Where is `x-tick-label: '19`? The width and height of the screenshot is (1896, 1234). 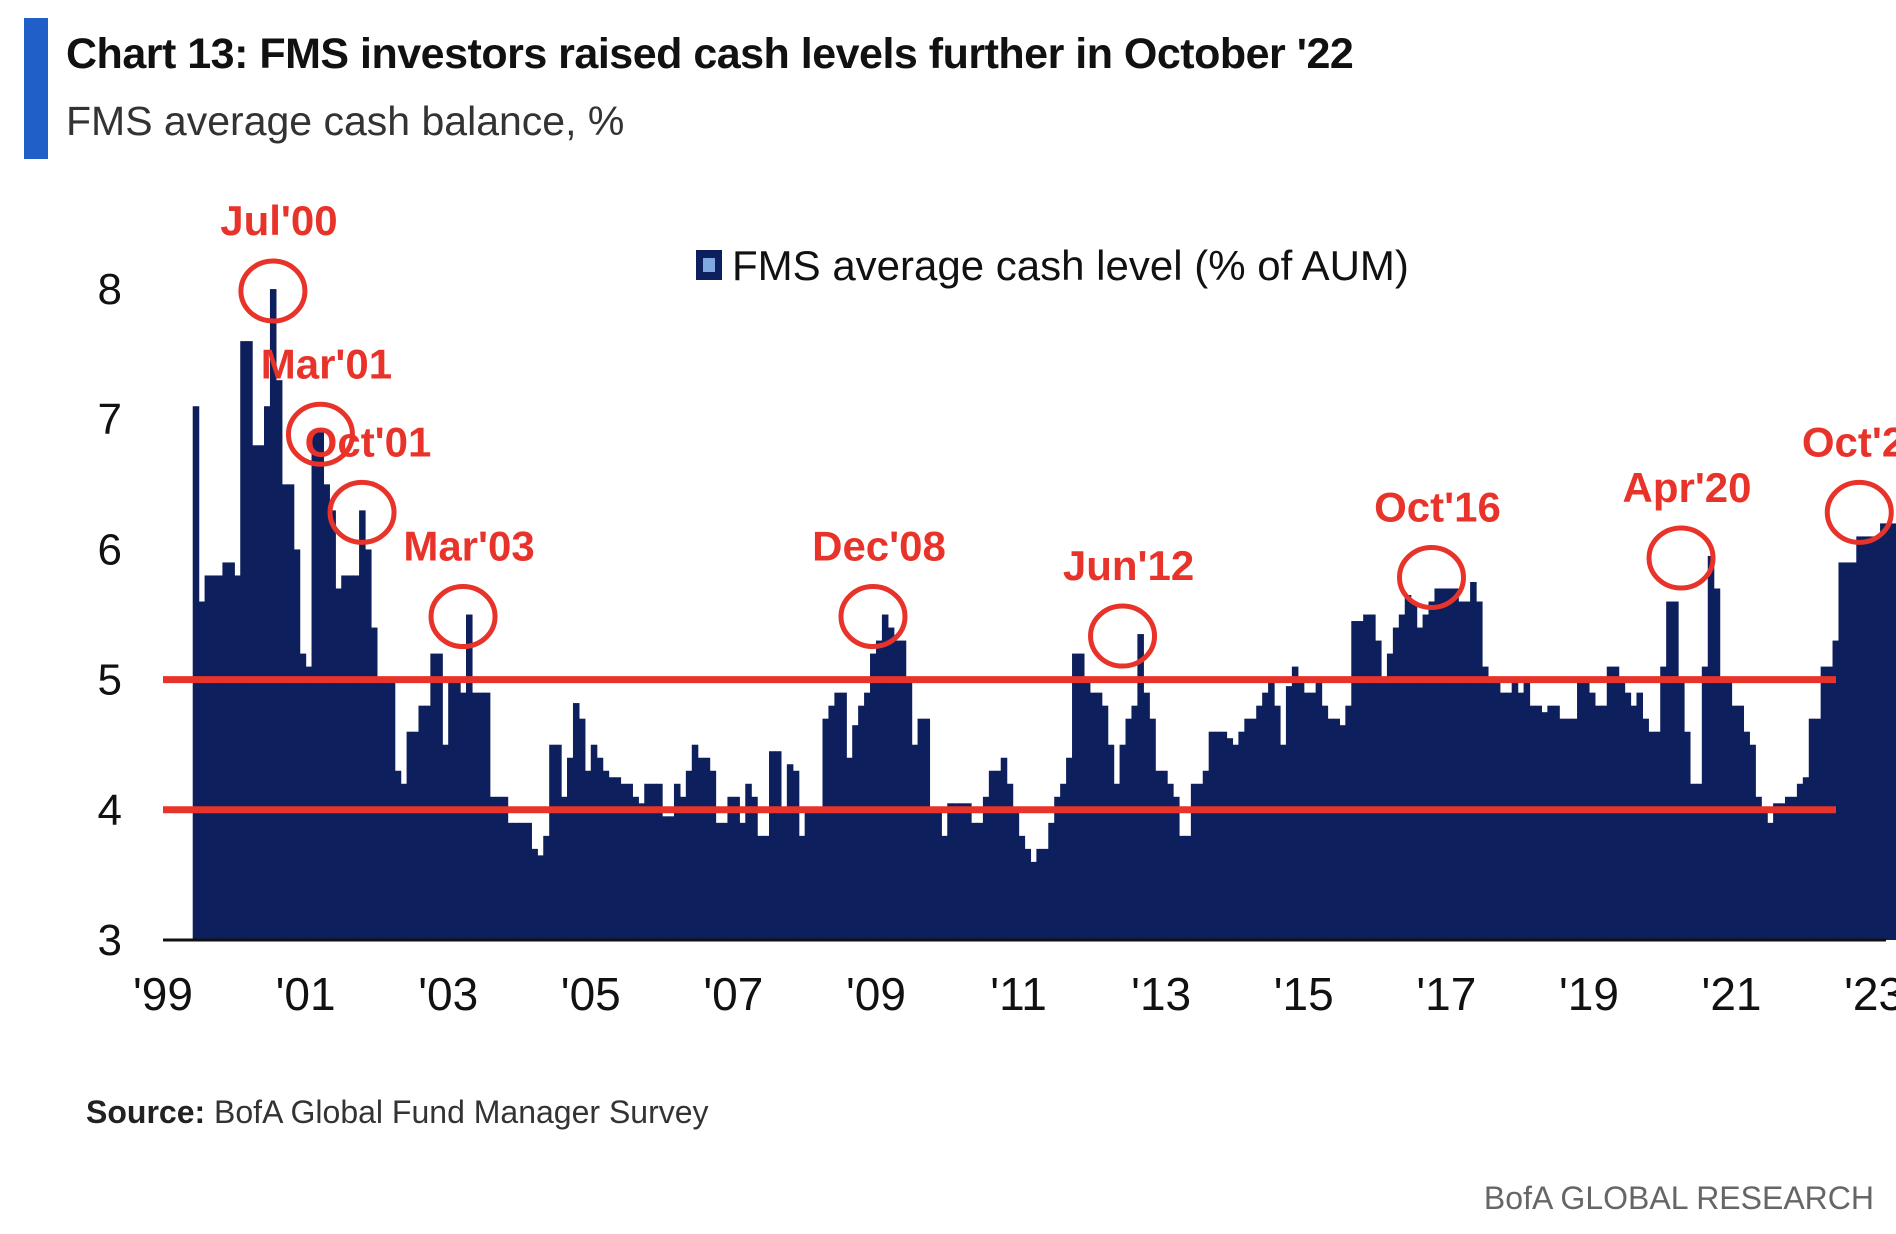 x-tick-label: '19 is located at coordinates (1589, 994).